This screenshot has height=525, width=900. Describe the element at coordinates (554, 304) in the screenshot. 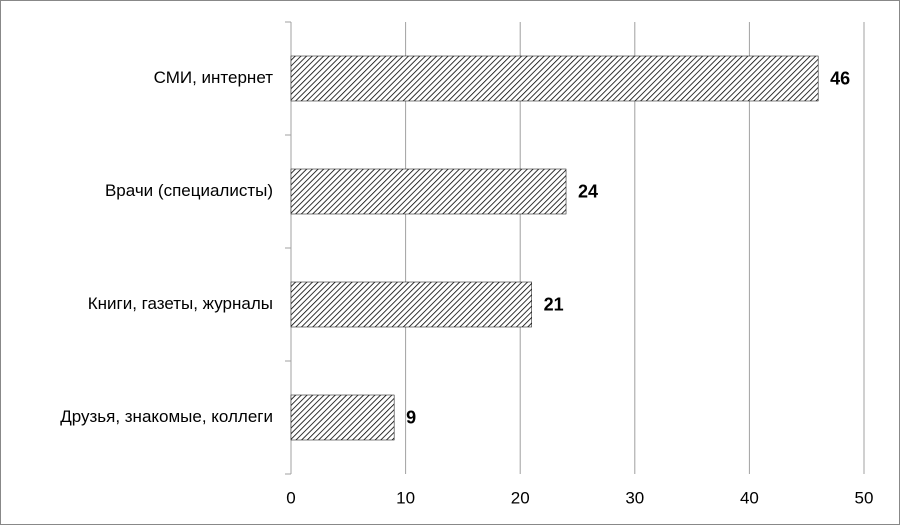

I see `value-label: 21` at that location.